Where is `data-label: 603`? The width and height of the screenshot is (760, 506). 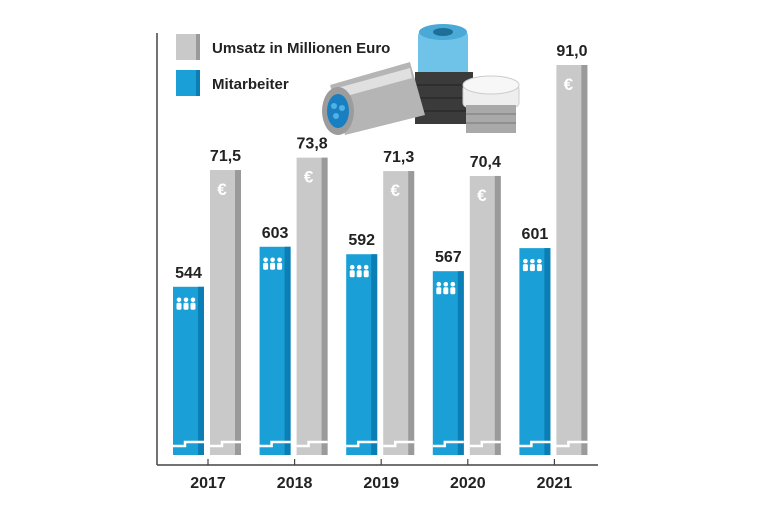 data-label: 603 is located at coordinates (275, 233).